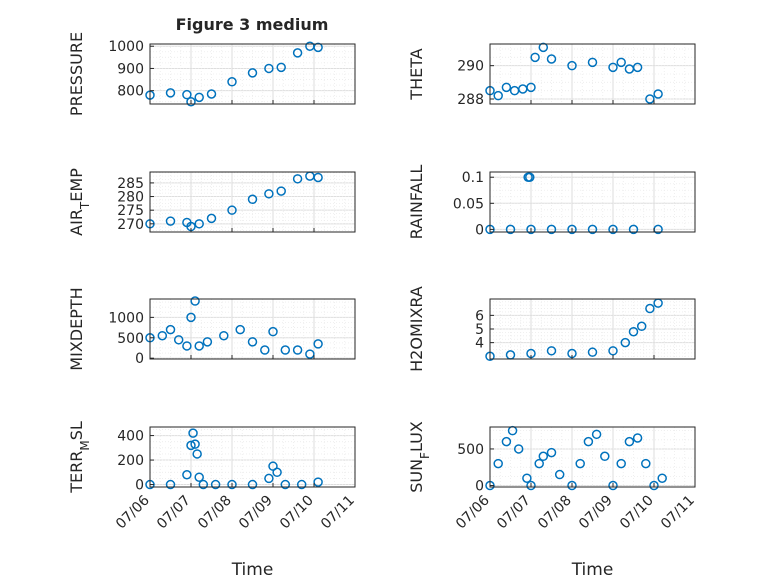 The height and width of the screenshot is (583, 778). What do you see at coordinates (130, 198) in the screenshot?
I see `y-tick-label: 280` at bounding box center [130, 198].